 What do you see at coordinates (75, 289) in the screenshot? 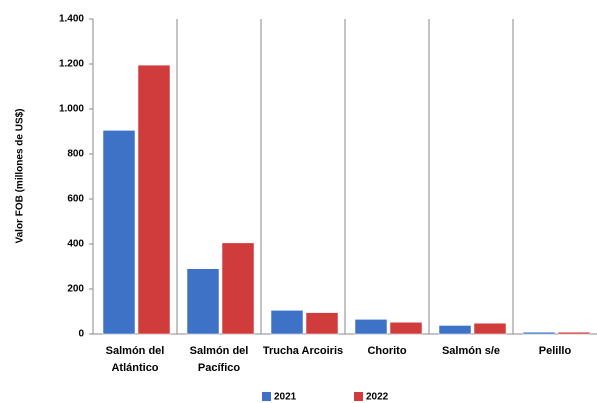
I see `y-tick-label: 200` at bounding box center [75, 289].